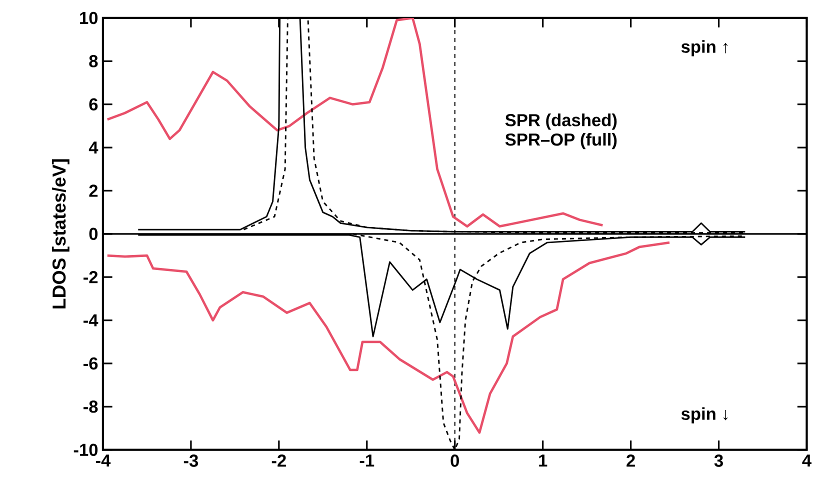  I want to click on y-tick-label: -2, so click(91, 277).